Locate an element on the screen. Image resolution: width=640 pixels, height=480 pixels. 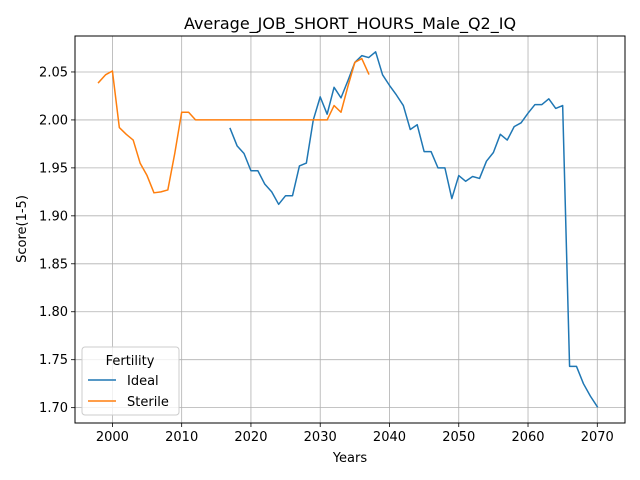
x-tick-label: 2010 is located at coordinates (181, 437).